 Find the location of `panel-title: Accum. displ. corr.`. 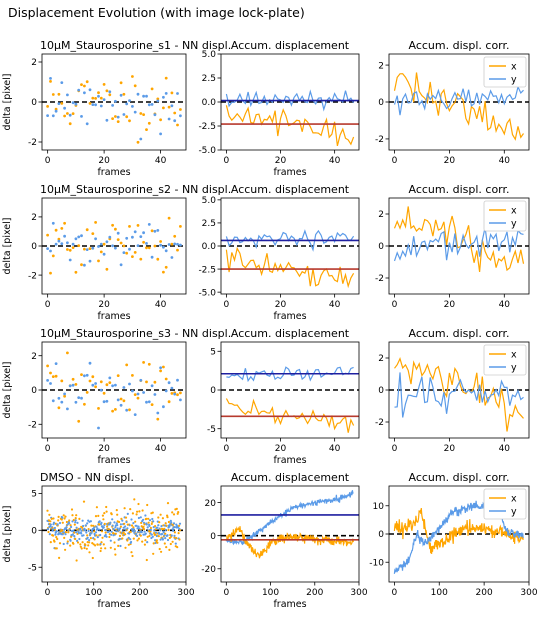

panel-title: Accum. displ. corr. is located at coordinates (458, 189).